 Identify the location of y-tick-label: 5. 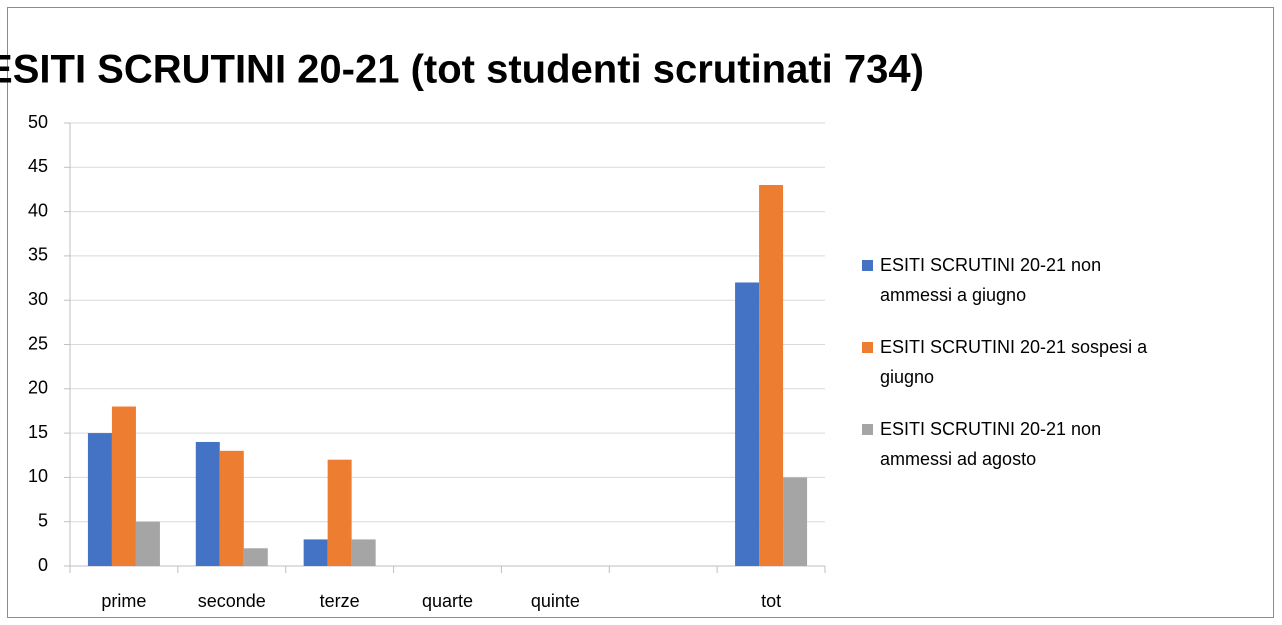
(43, 520).